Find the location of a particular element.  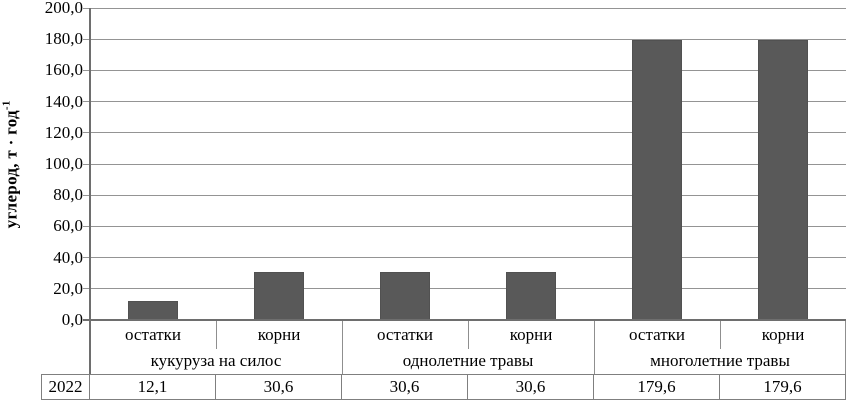

y-tick-label: 180,0 is located at coordinates (63, 39).